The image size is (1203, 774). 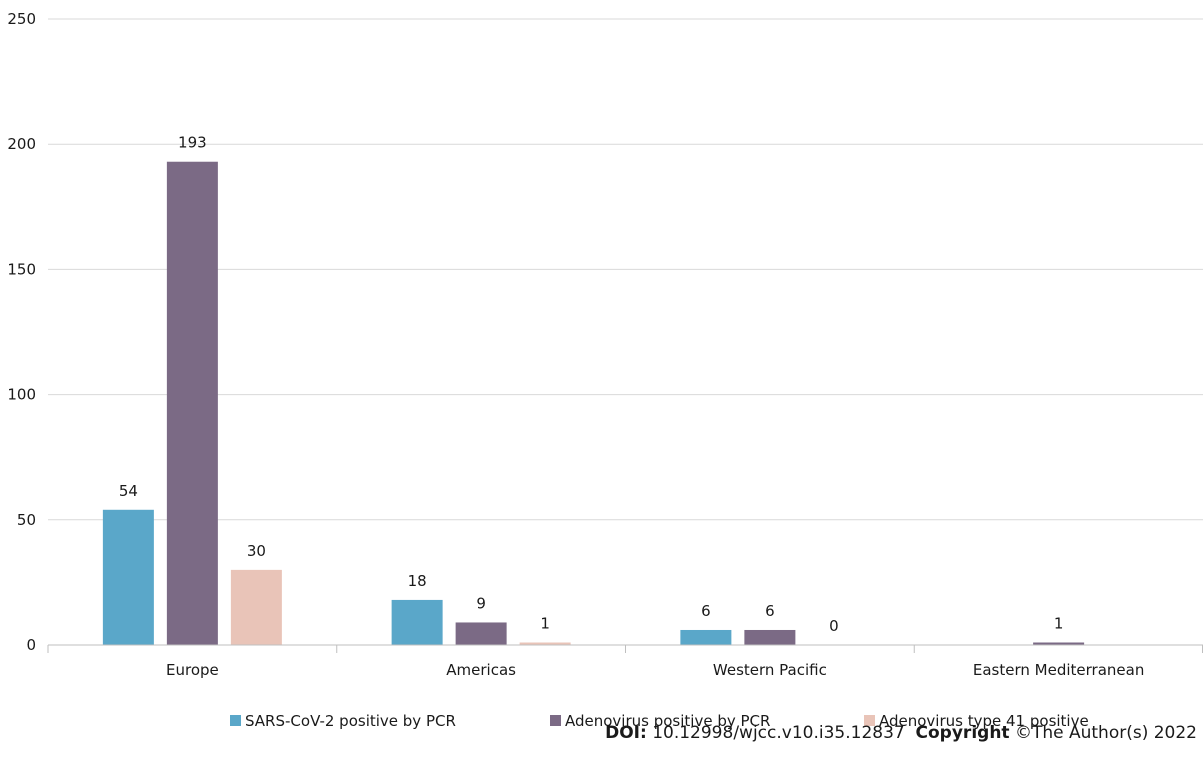 I want to click on copyright-label: Copyright, so click(x=962, y=733).